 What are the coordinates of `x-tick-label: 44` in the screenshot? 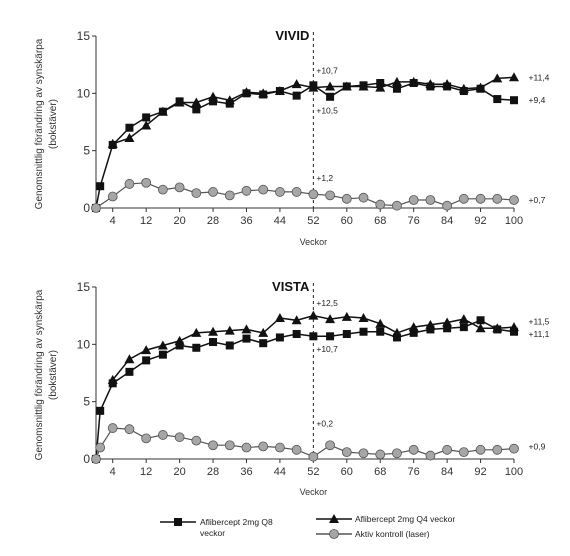 It's located at (280, 472).